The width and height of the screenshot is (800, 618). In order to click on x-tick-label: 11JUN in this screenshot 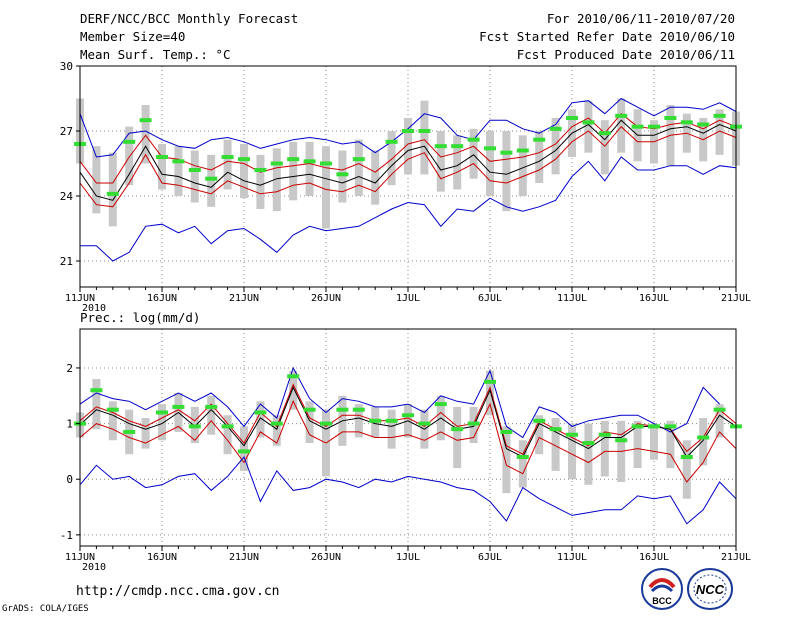, I will do `click(80, 557)`.